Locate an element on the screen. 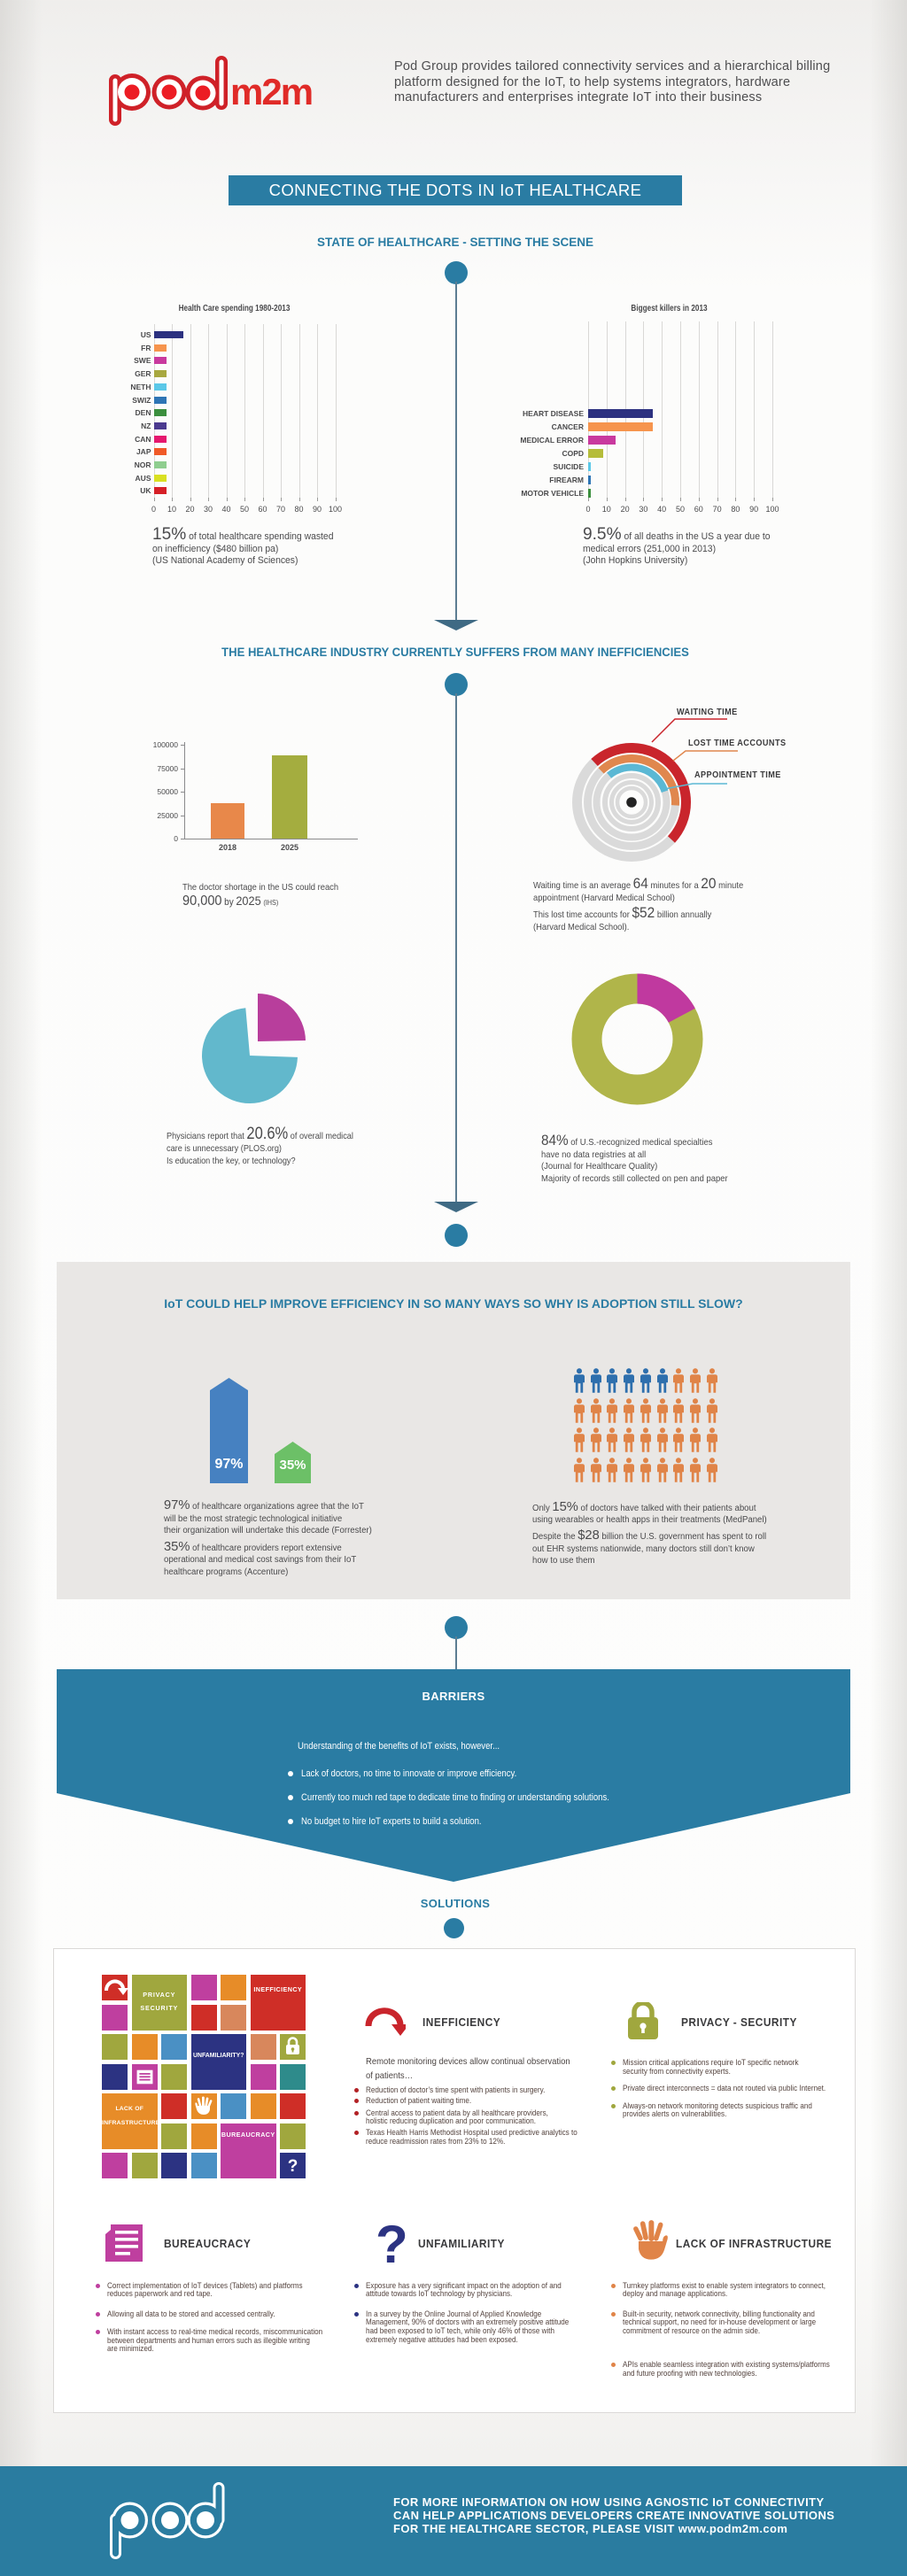  svg-text: 35% is located at coordinates (292, 1465).